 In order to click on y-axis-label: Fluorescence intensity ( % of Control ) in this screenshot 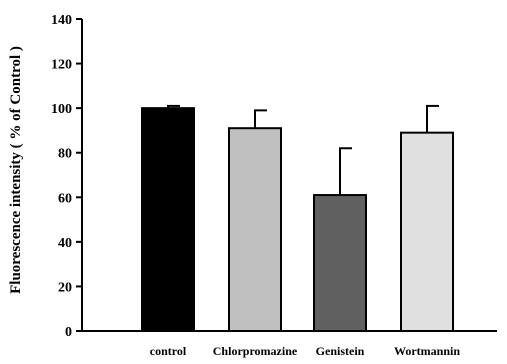, I will do `click(16, 170)`.